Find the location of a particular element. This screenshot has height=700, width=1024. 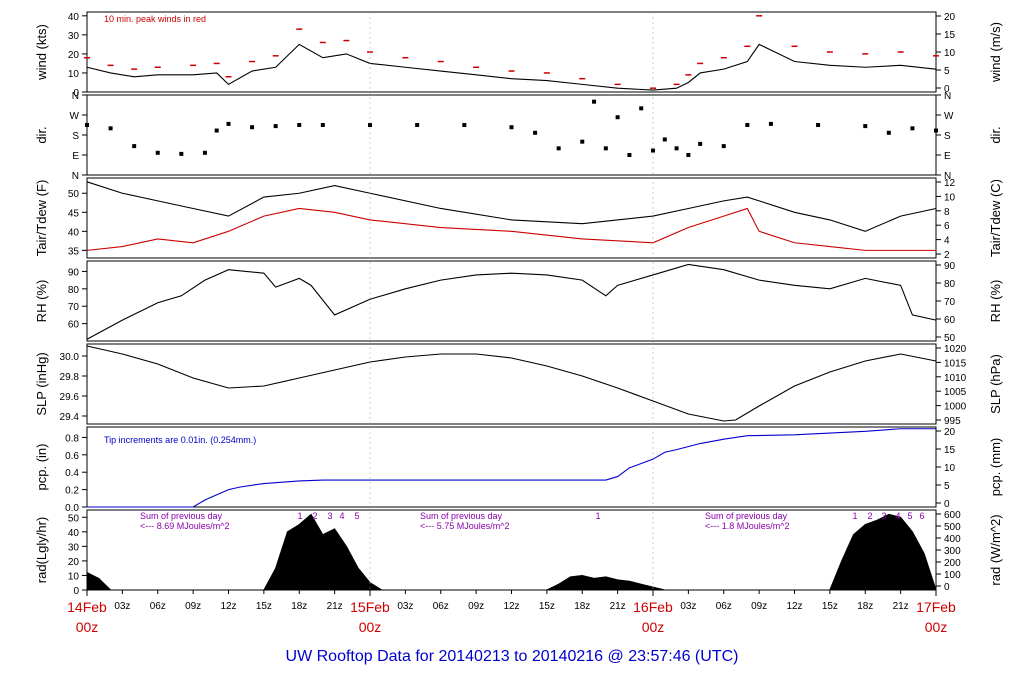

radiation-note: <--- 1.8 MJoules/m^2 is located at coordinates (747, 526).